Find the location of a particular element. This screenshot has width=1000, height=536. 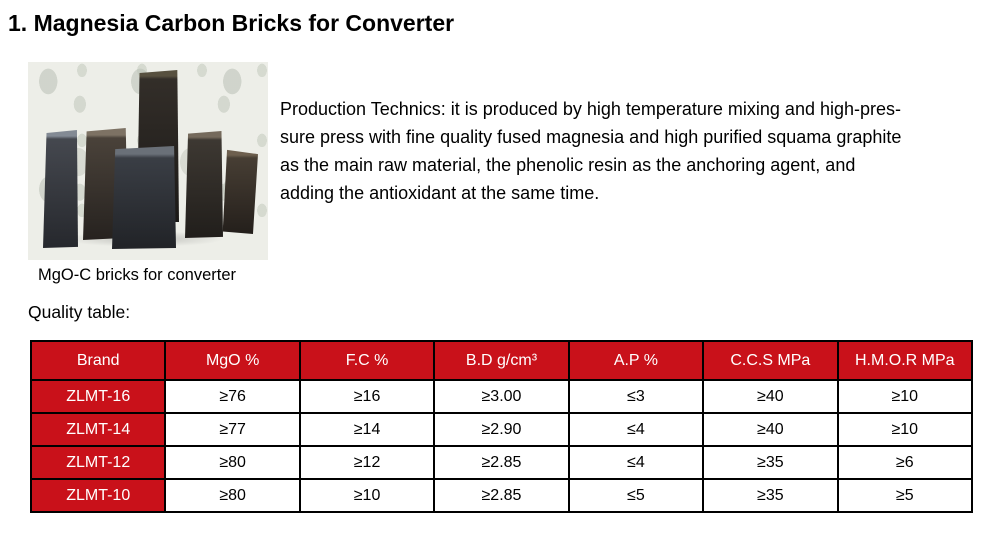

brand-cell: ZLMT-10 is located at coordinates (98, 495).